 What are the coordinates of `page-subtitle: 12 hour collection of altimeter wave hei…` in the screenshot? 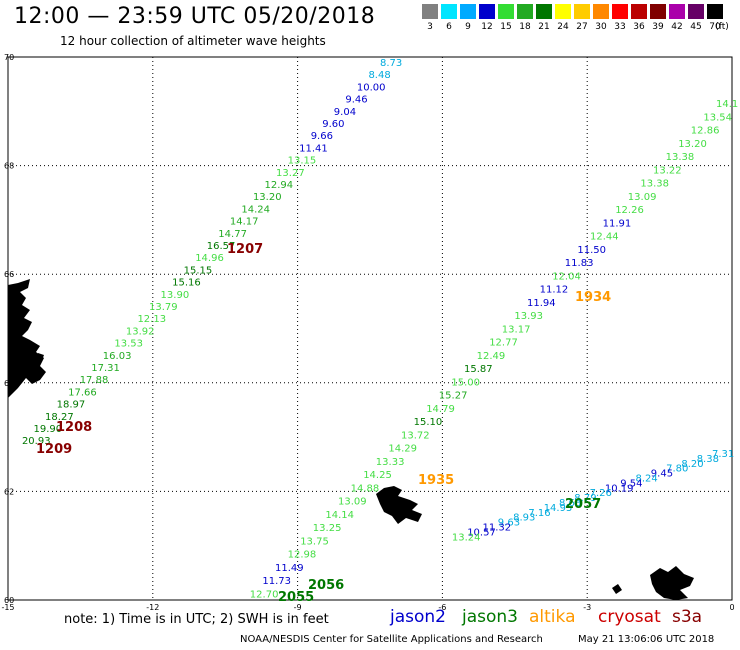 It's located at (193, 41).